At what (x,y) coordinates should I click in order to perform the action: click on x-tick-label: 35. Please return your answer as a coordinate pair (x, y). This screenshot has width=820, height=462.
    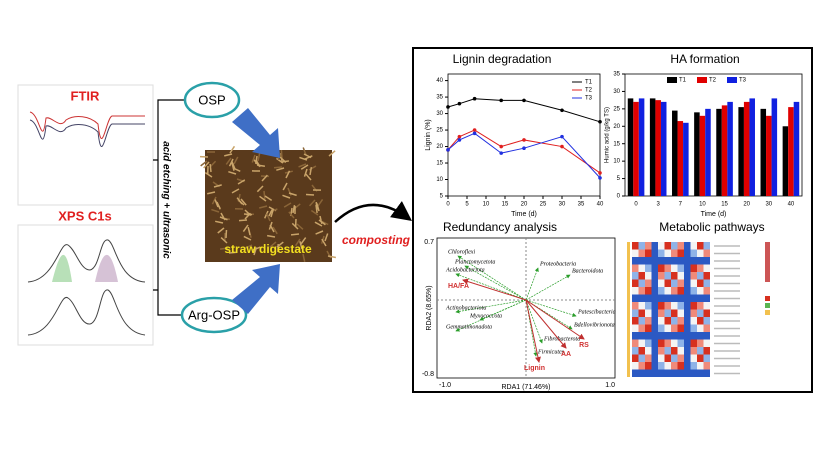
    Looking at the image, I should click on (581, 205).